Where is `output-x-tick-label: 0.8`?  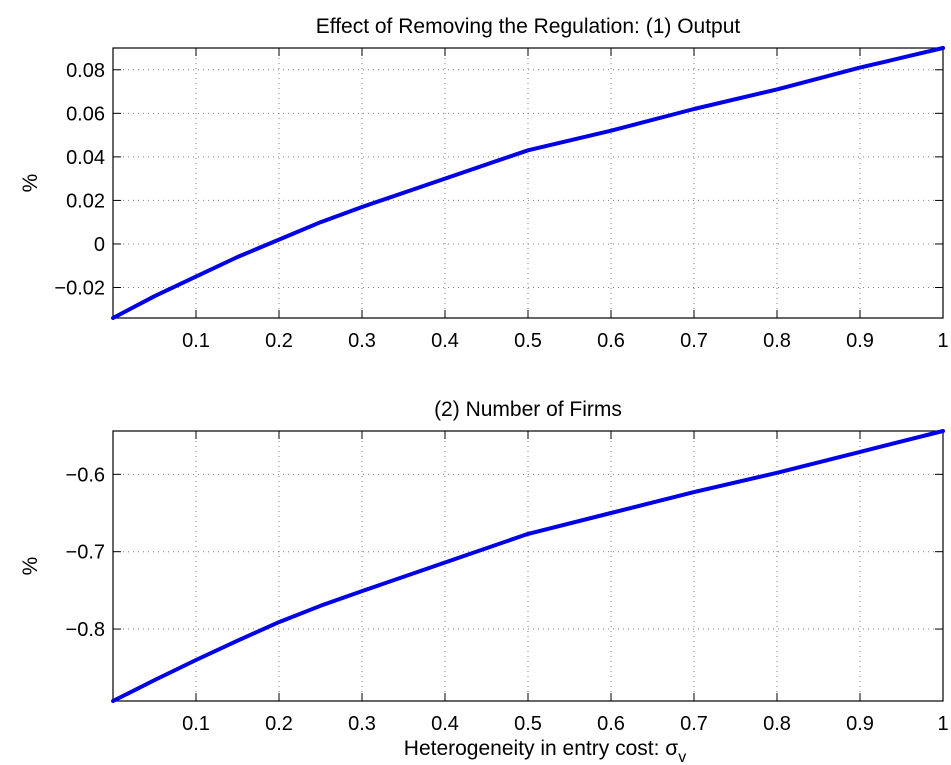
output-x-tick-label: 0.8 is located at coordinates (777, 341).